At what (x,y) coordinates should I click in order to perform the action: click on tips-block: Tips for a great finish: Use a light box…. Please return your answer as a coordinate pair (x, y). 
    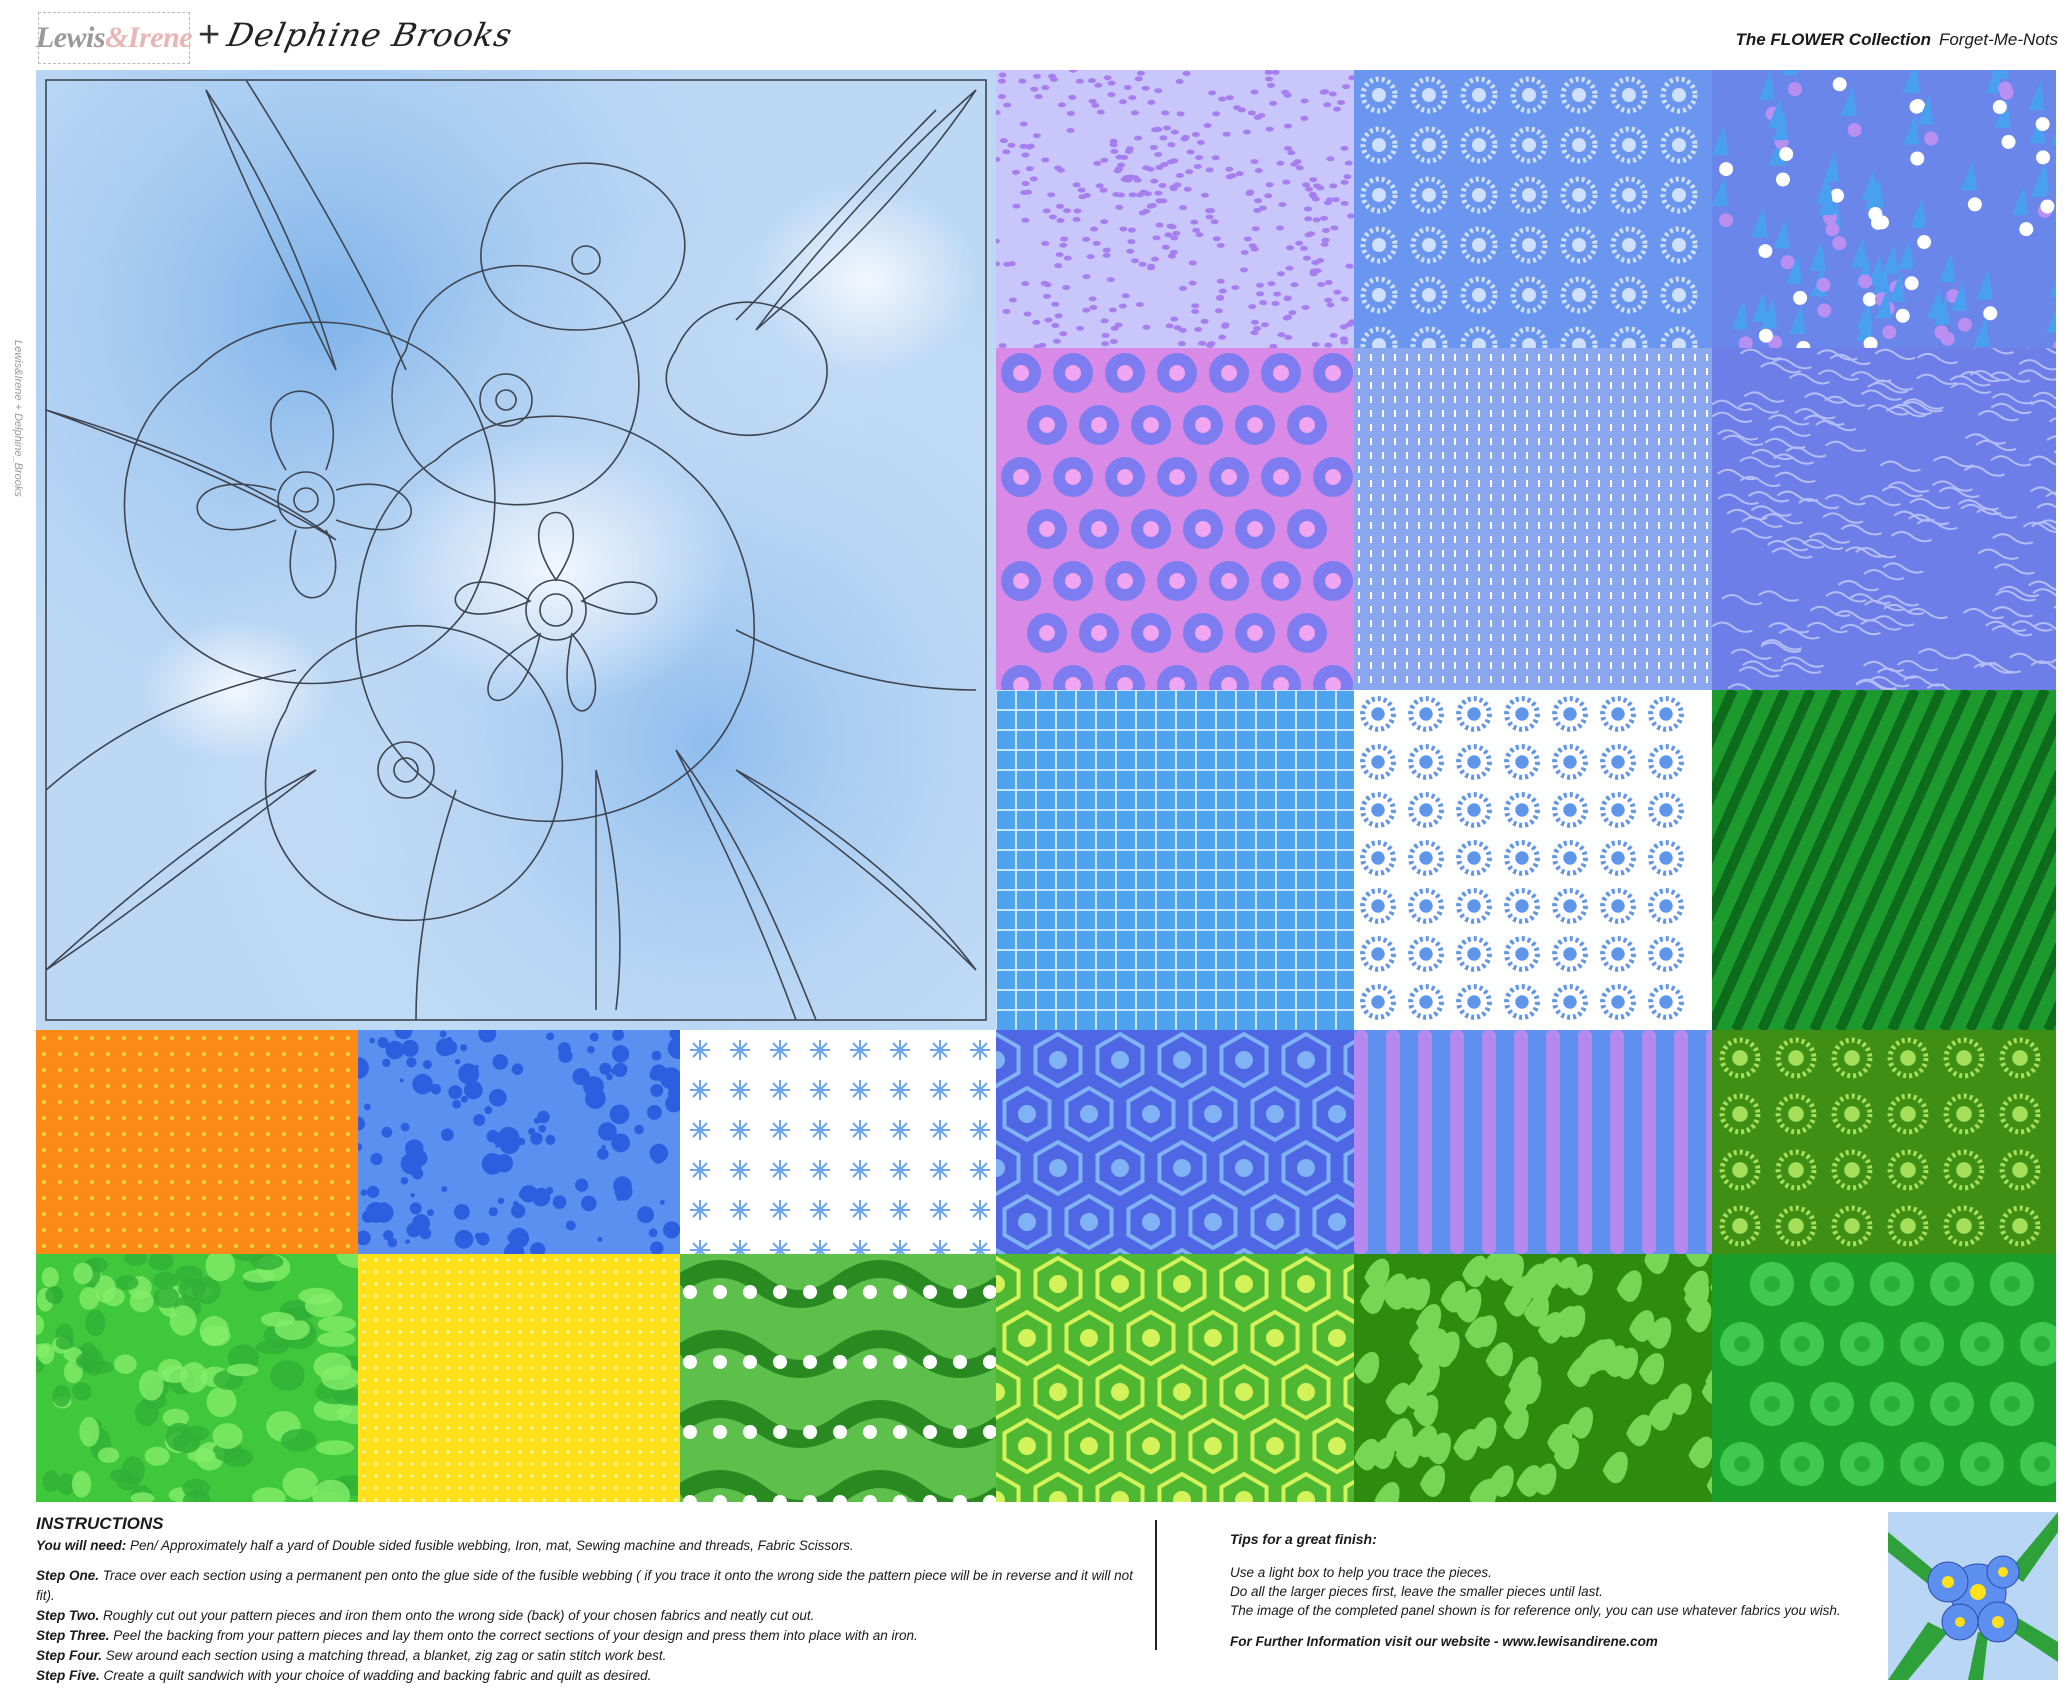
    Looking at the image, I should click on (1550, 1590).